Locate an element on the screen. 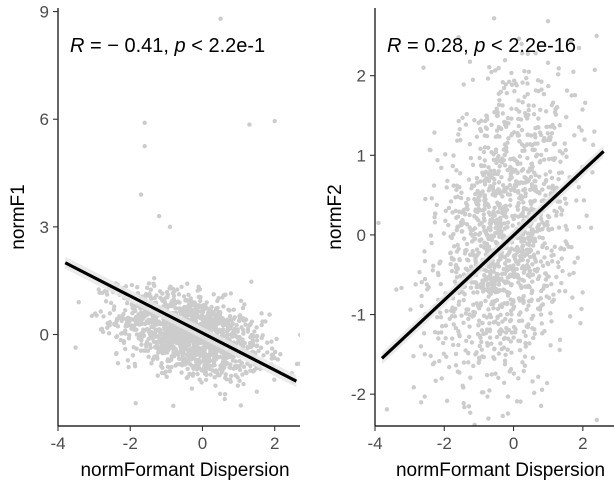 This screenshot has height=485, width=614. x-tick-label: -4 is located at coordinates (57, 443).